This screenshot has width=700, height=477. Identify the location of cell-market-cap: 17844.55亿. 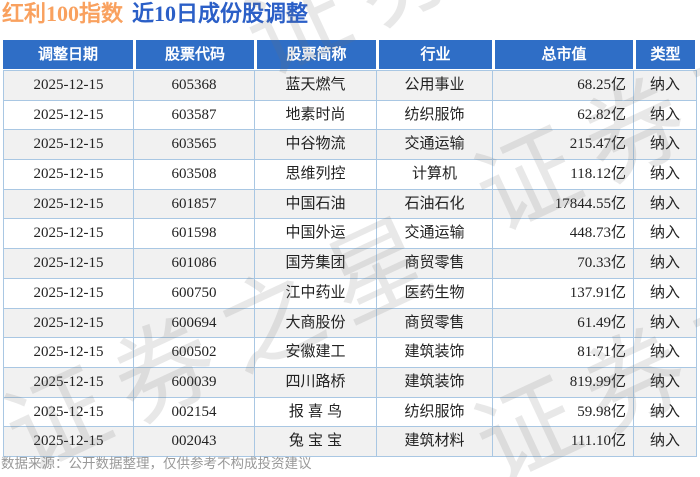
(563, 204).